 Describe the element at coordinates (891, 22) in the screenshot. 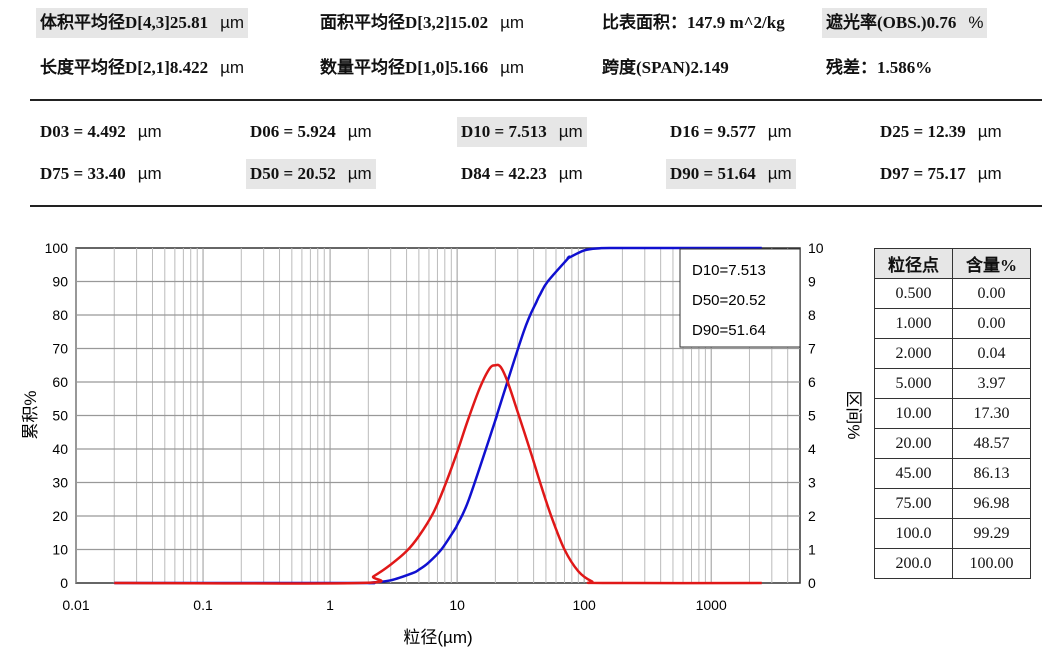

I see `stat-label: 遮光率(OBS.)0.76` at that location.